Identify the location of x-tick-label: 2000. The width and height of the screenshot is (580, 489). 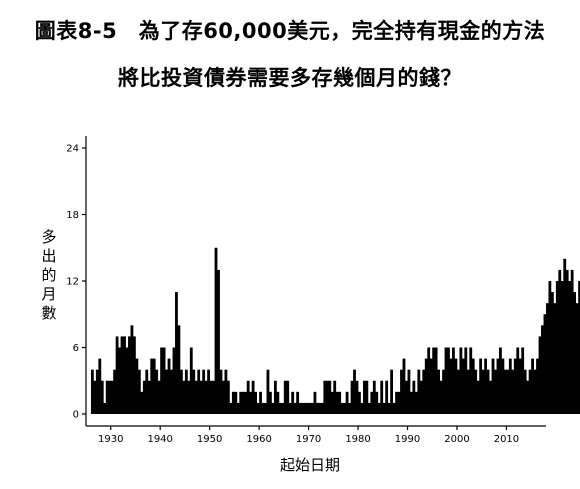
(456, 439).